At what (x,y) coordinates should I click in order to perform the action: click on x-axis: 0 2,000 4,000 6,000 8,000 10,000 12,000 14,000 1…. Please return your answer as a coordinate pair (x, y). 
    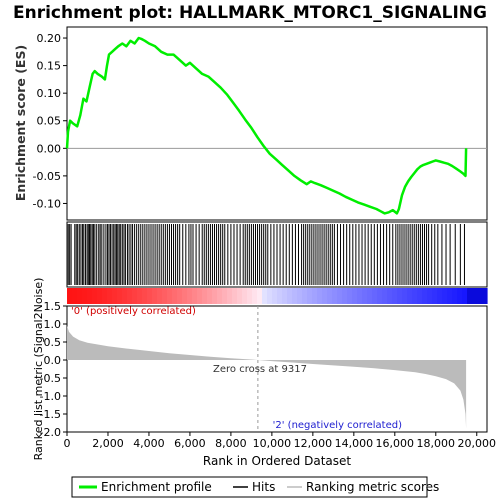
    Looking at the image, I should click on (280, 441).